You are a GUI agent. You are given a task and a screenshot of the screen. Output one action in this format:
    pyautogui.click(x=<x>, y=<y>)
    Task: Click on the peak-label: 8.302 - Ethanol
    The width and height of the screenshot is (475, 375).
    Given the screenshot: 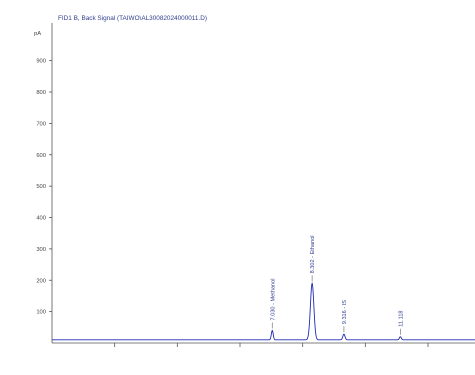 What is the action you would take?
    pyautogui.click(x=313, y=254)
    